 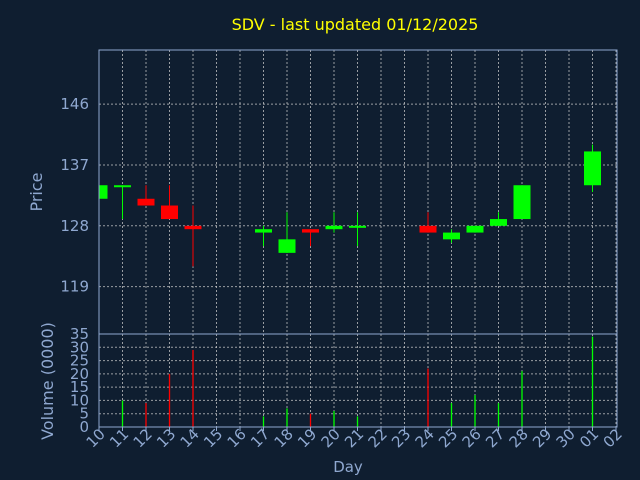 I want to click on price-axis-label: Price, so click(x=36, y=191).